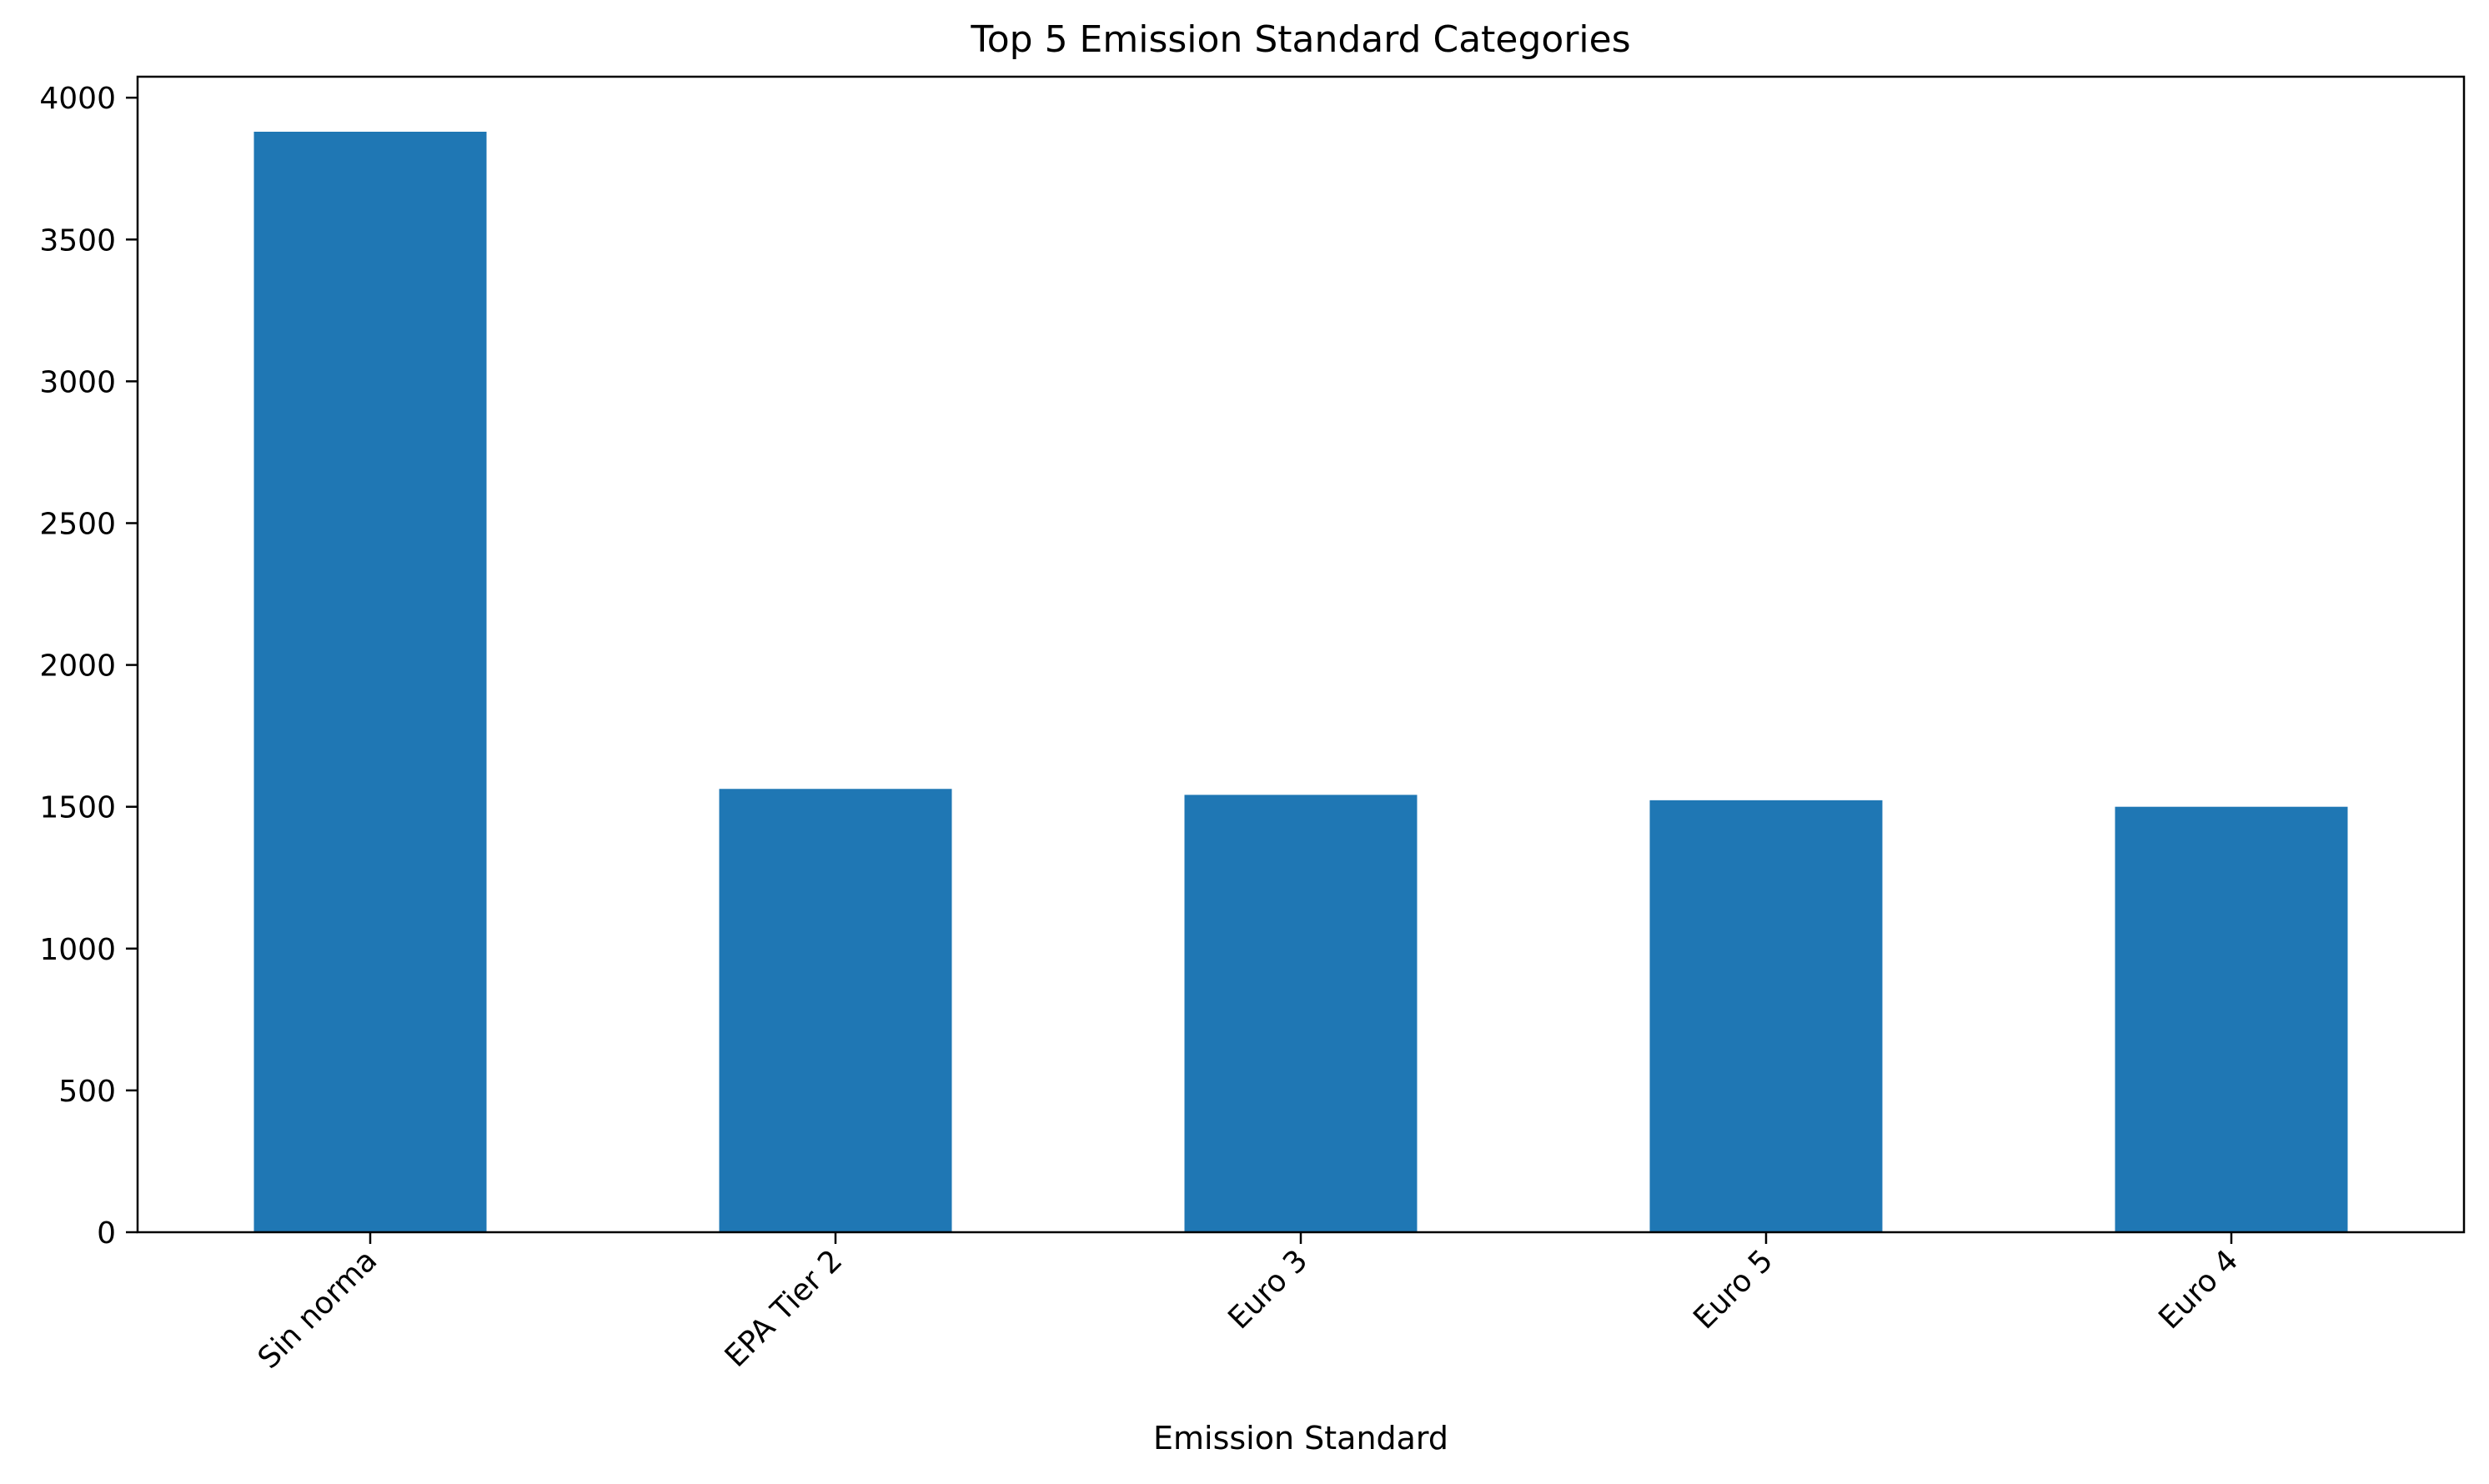 The width and height of the screenshot is (2489, 1484). I want to click on y-tick-label: 4000, so click(77, 99).